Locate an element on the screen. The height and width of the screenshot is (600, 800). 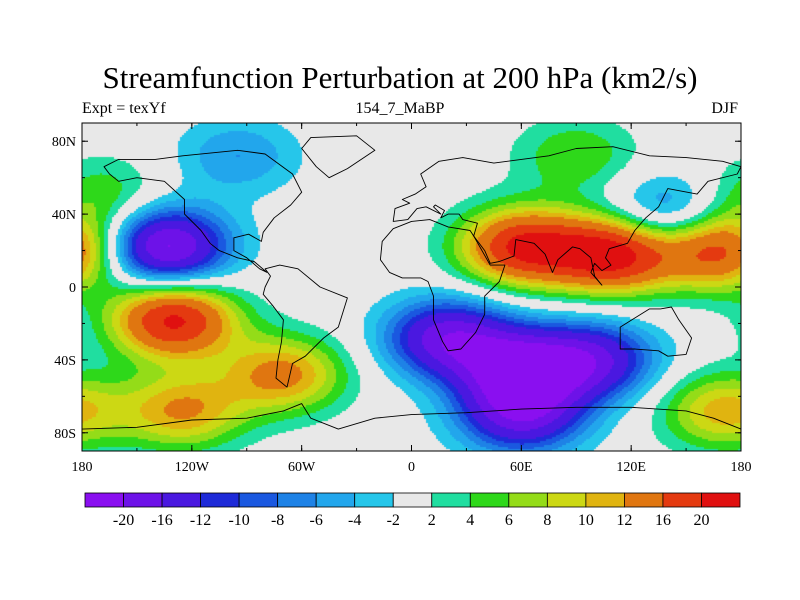
coastline-north-america is located at coordinates (203, 211).